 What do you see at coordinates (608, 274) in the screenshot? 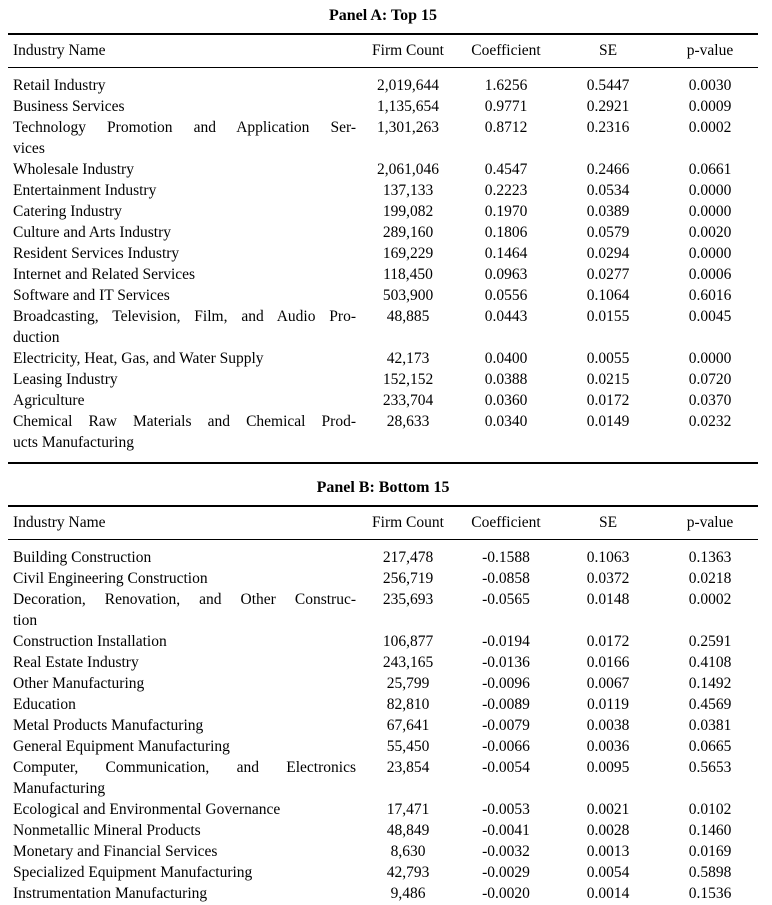
I see `se-cell: 0.0277` at bounding box center [608, 274].